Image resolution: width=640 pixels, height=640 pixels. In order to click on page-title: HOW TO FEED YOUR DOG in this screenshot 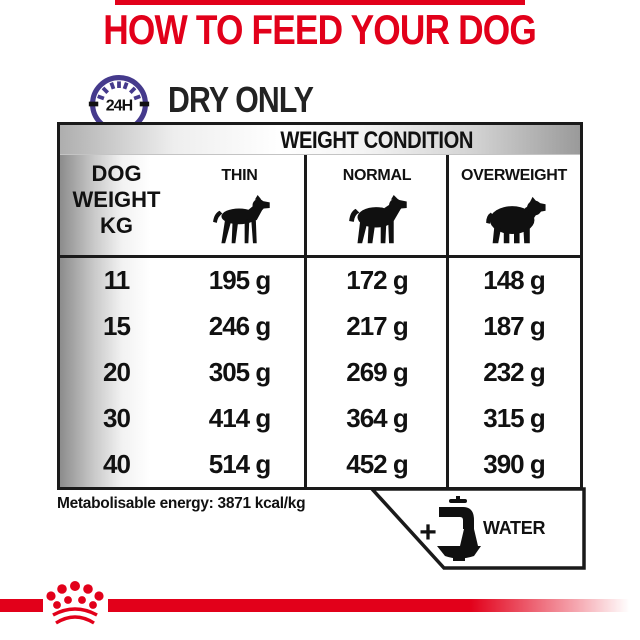, I will do `click(320, 30)`.